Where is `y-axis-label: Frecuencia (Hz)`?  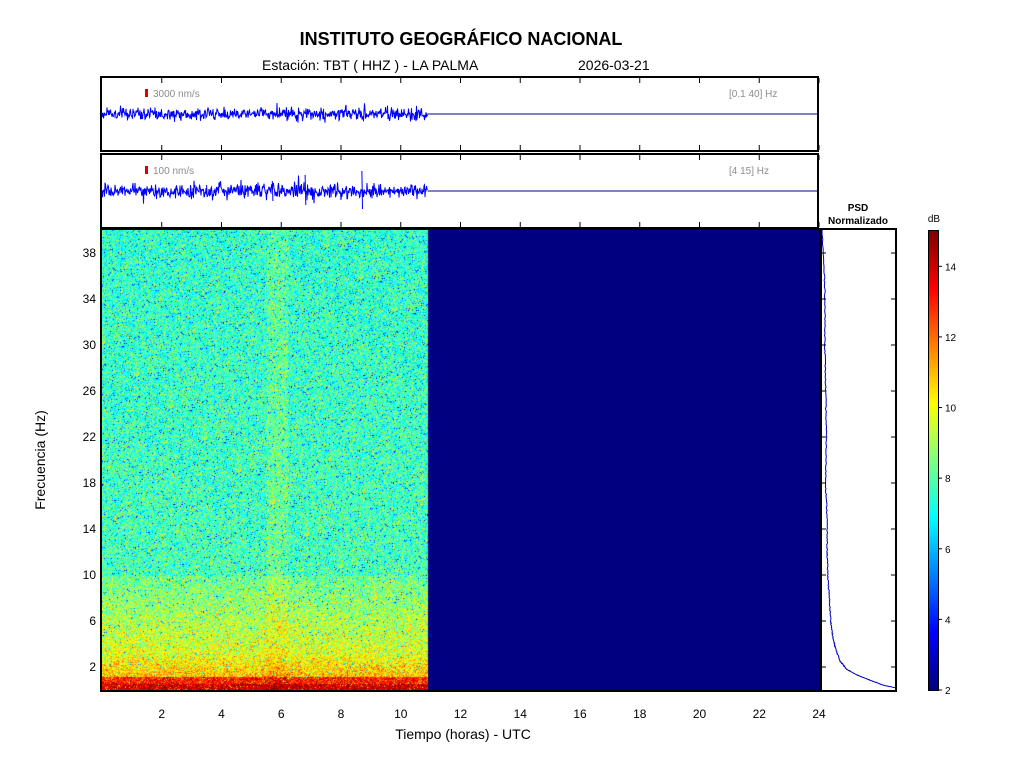 y-axis-label: Frecuencia (Hz) is located at coordinates (40, 460).